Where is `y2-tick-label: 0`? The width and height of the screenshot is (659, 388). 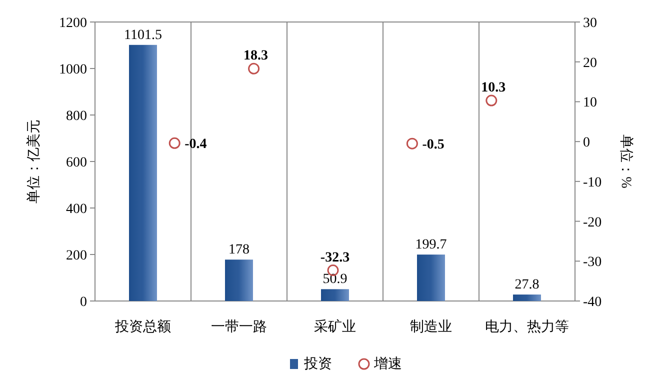
y2-tick-label: 0 is located at coordinates (586, 143).